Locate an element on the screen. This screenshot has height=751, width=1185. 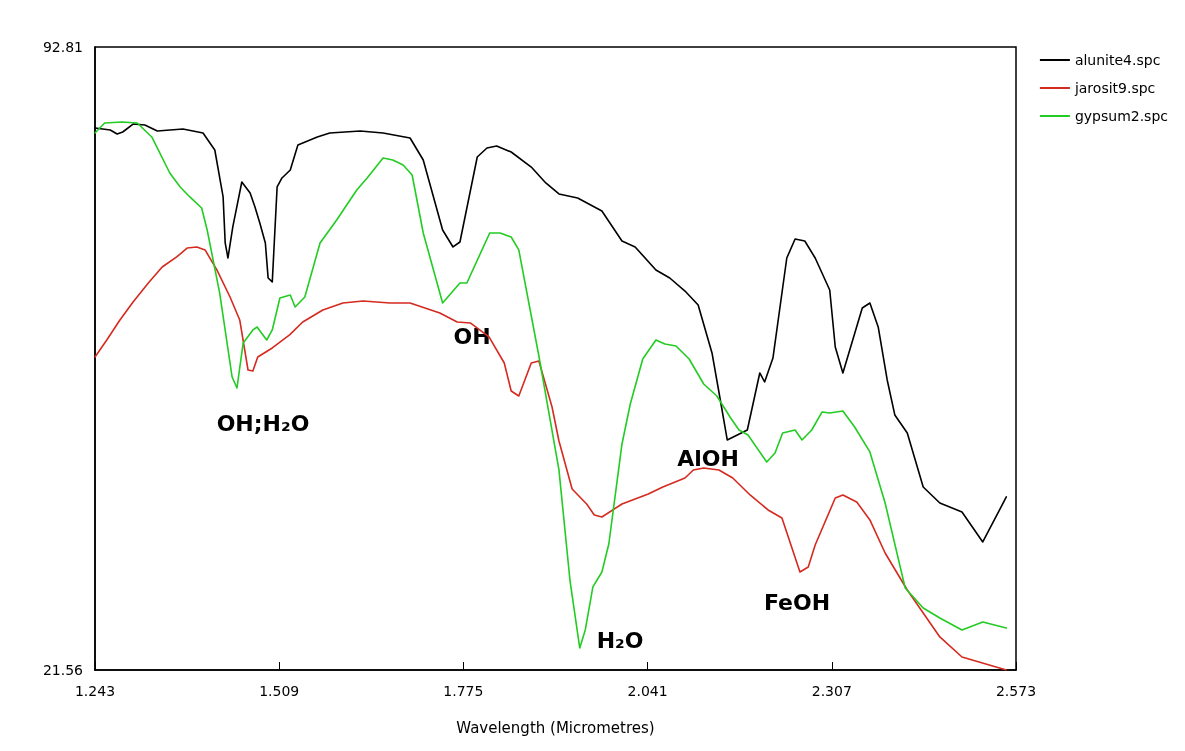
x-tick-label: 2.307 is located at coordinates (831, 691).